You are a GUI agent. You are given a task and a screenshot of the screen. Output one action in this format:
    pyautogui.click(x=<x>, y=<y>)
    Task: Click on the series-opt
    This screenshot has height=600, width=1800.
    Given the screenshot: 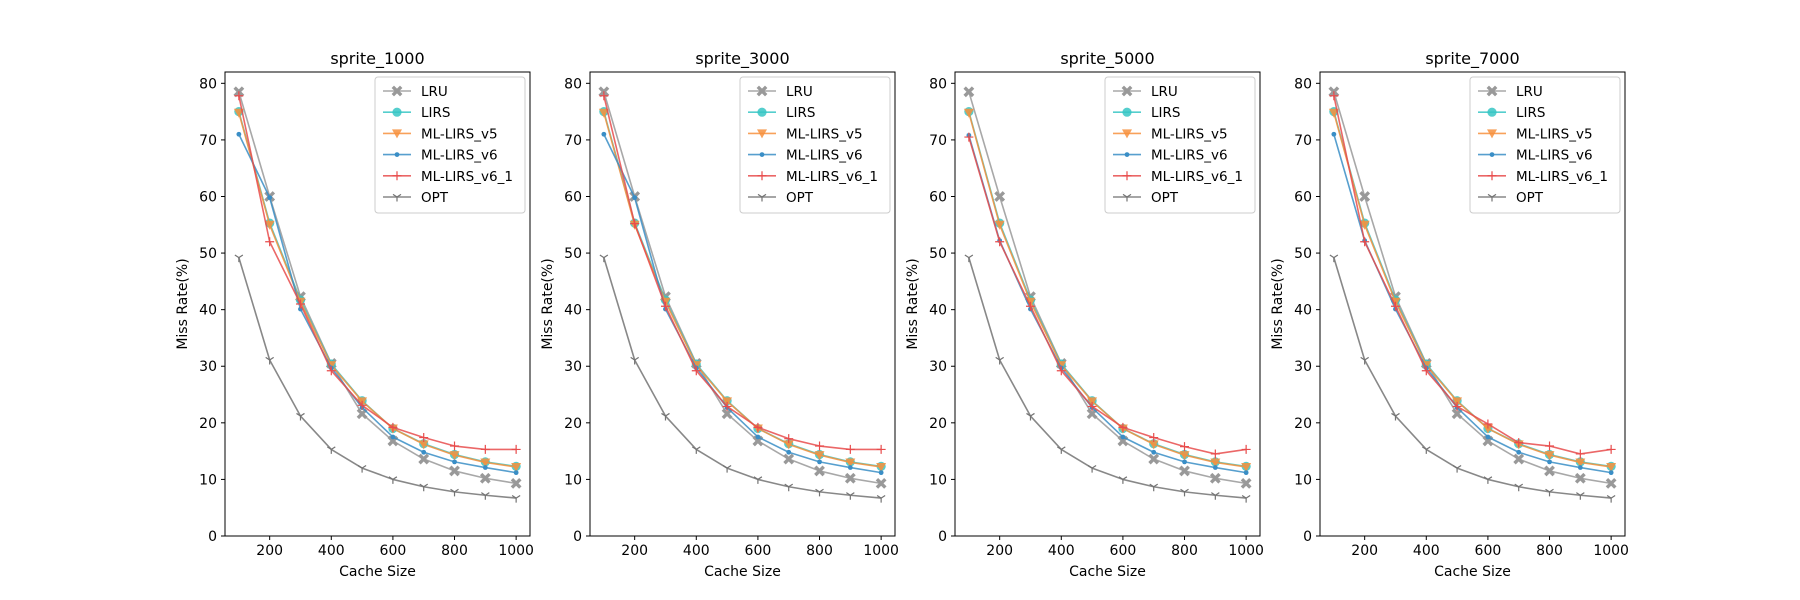 What is the action you would take?
    pyautogui.click(x=742, y=378)
    